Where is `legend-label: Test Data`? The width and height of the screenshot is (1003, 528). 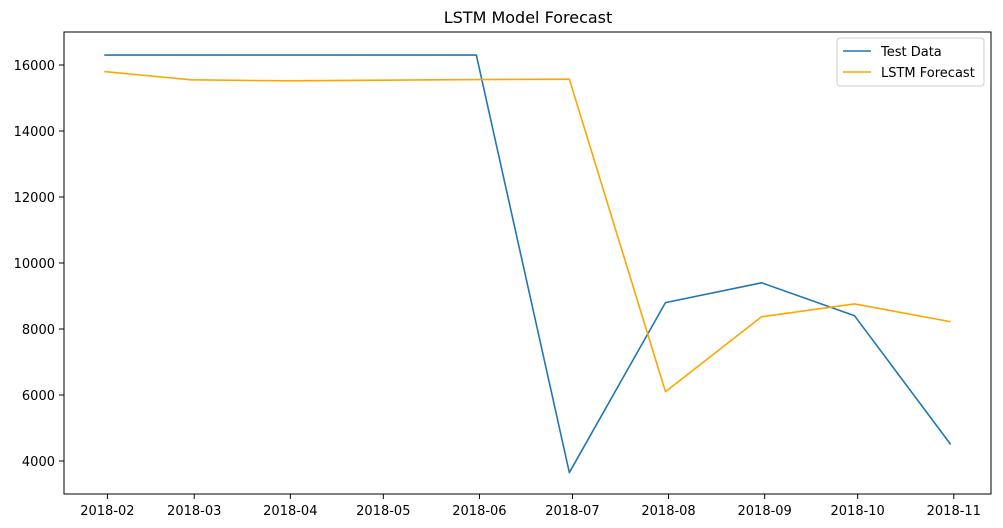
legend-label: Test Data is located at coordinates (911, 52).